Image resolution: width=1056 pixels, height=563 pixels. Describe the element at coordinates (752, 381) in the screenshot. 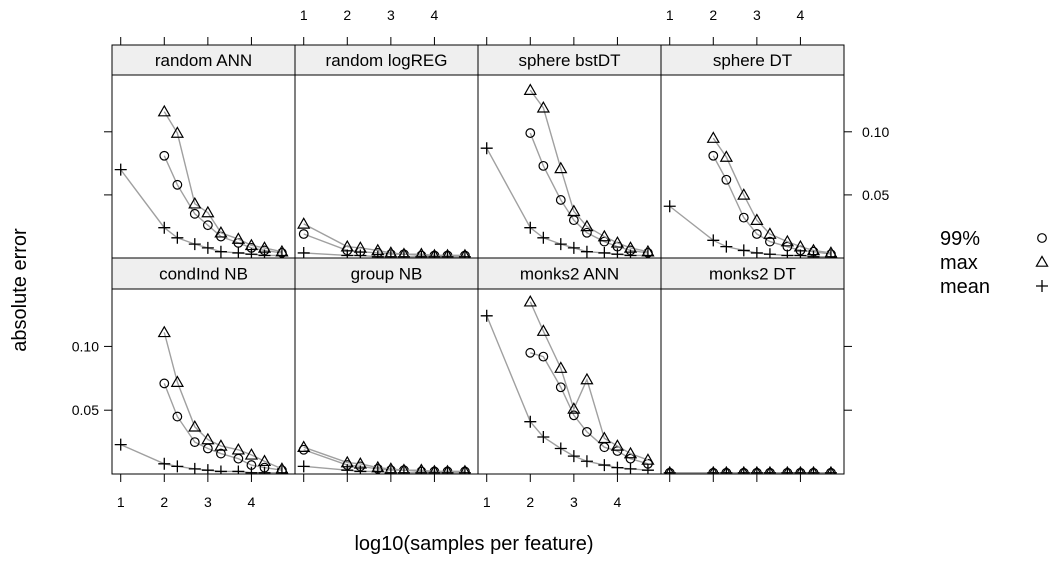

I see `panel-border` at that location.